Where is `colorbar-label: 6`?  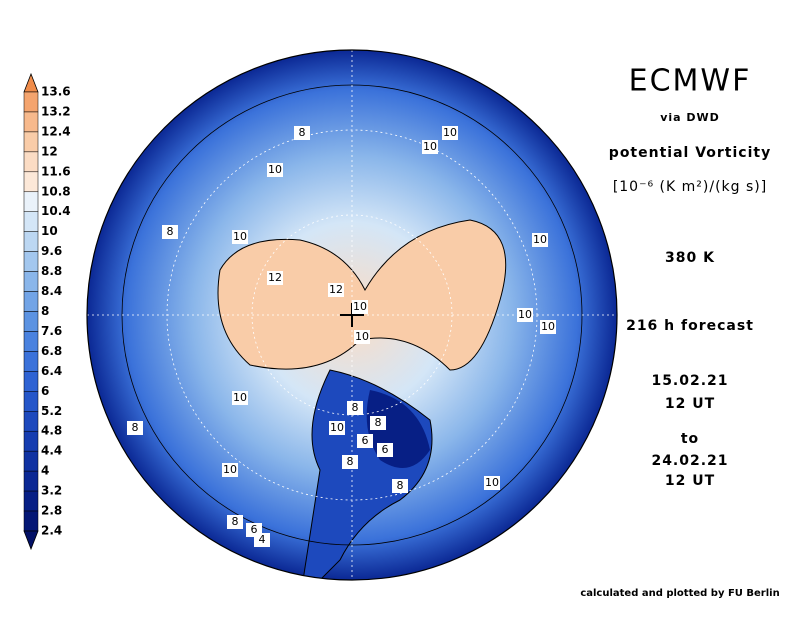
colorbar-label: 6 is located at coordinates (45, 391).